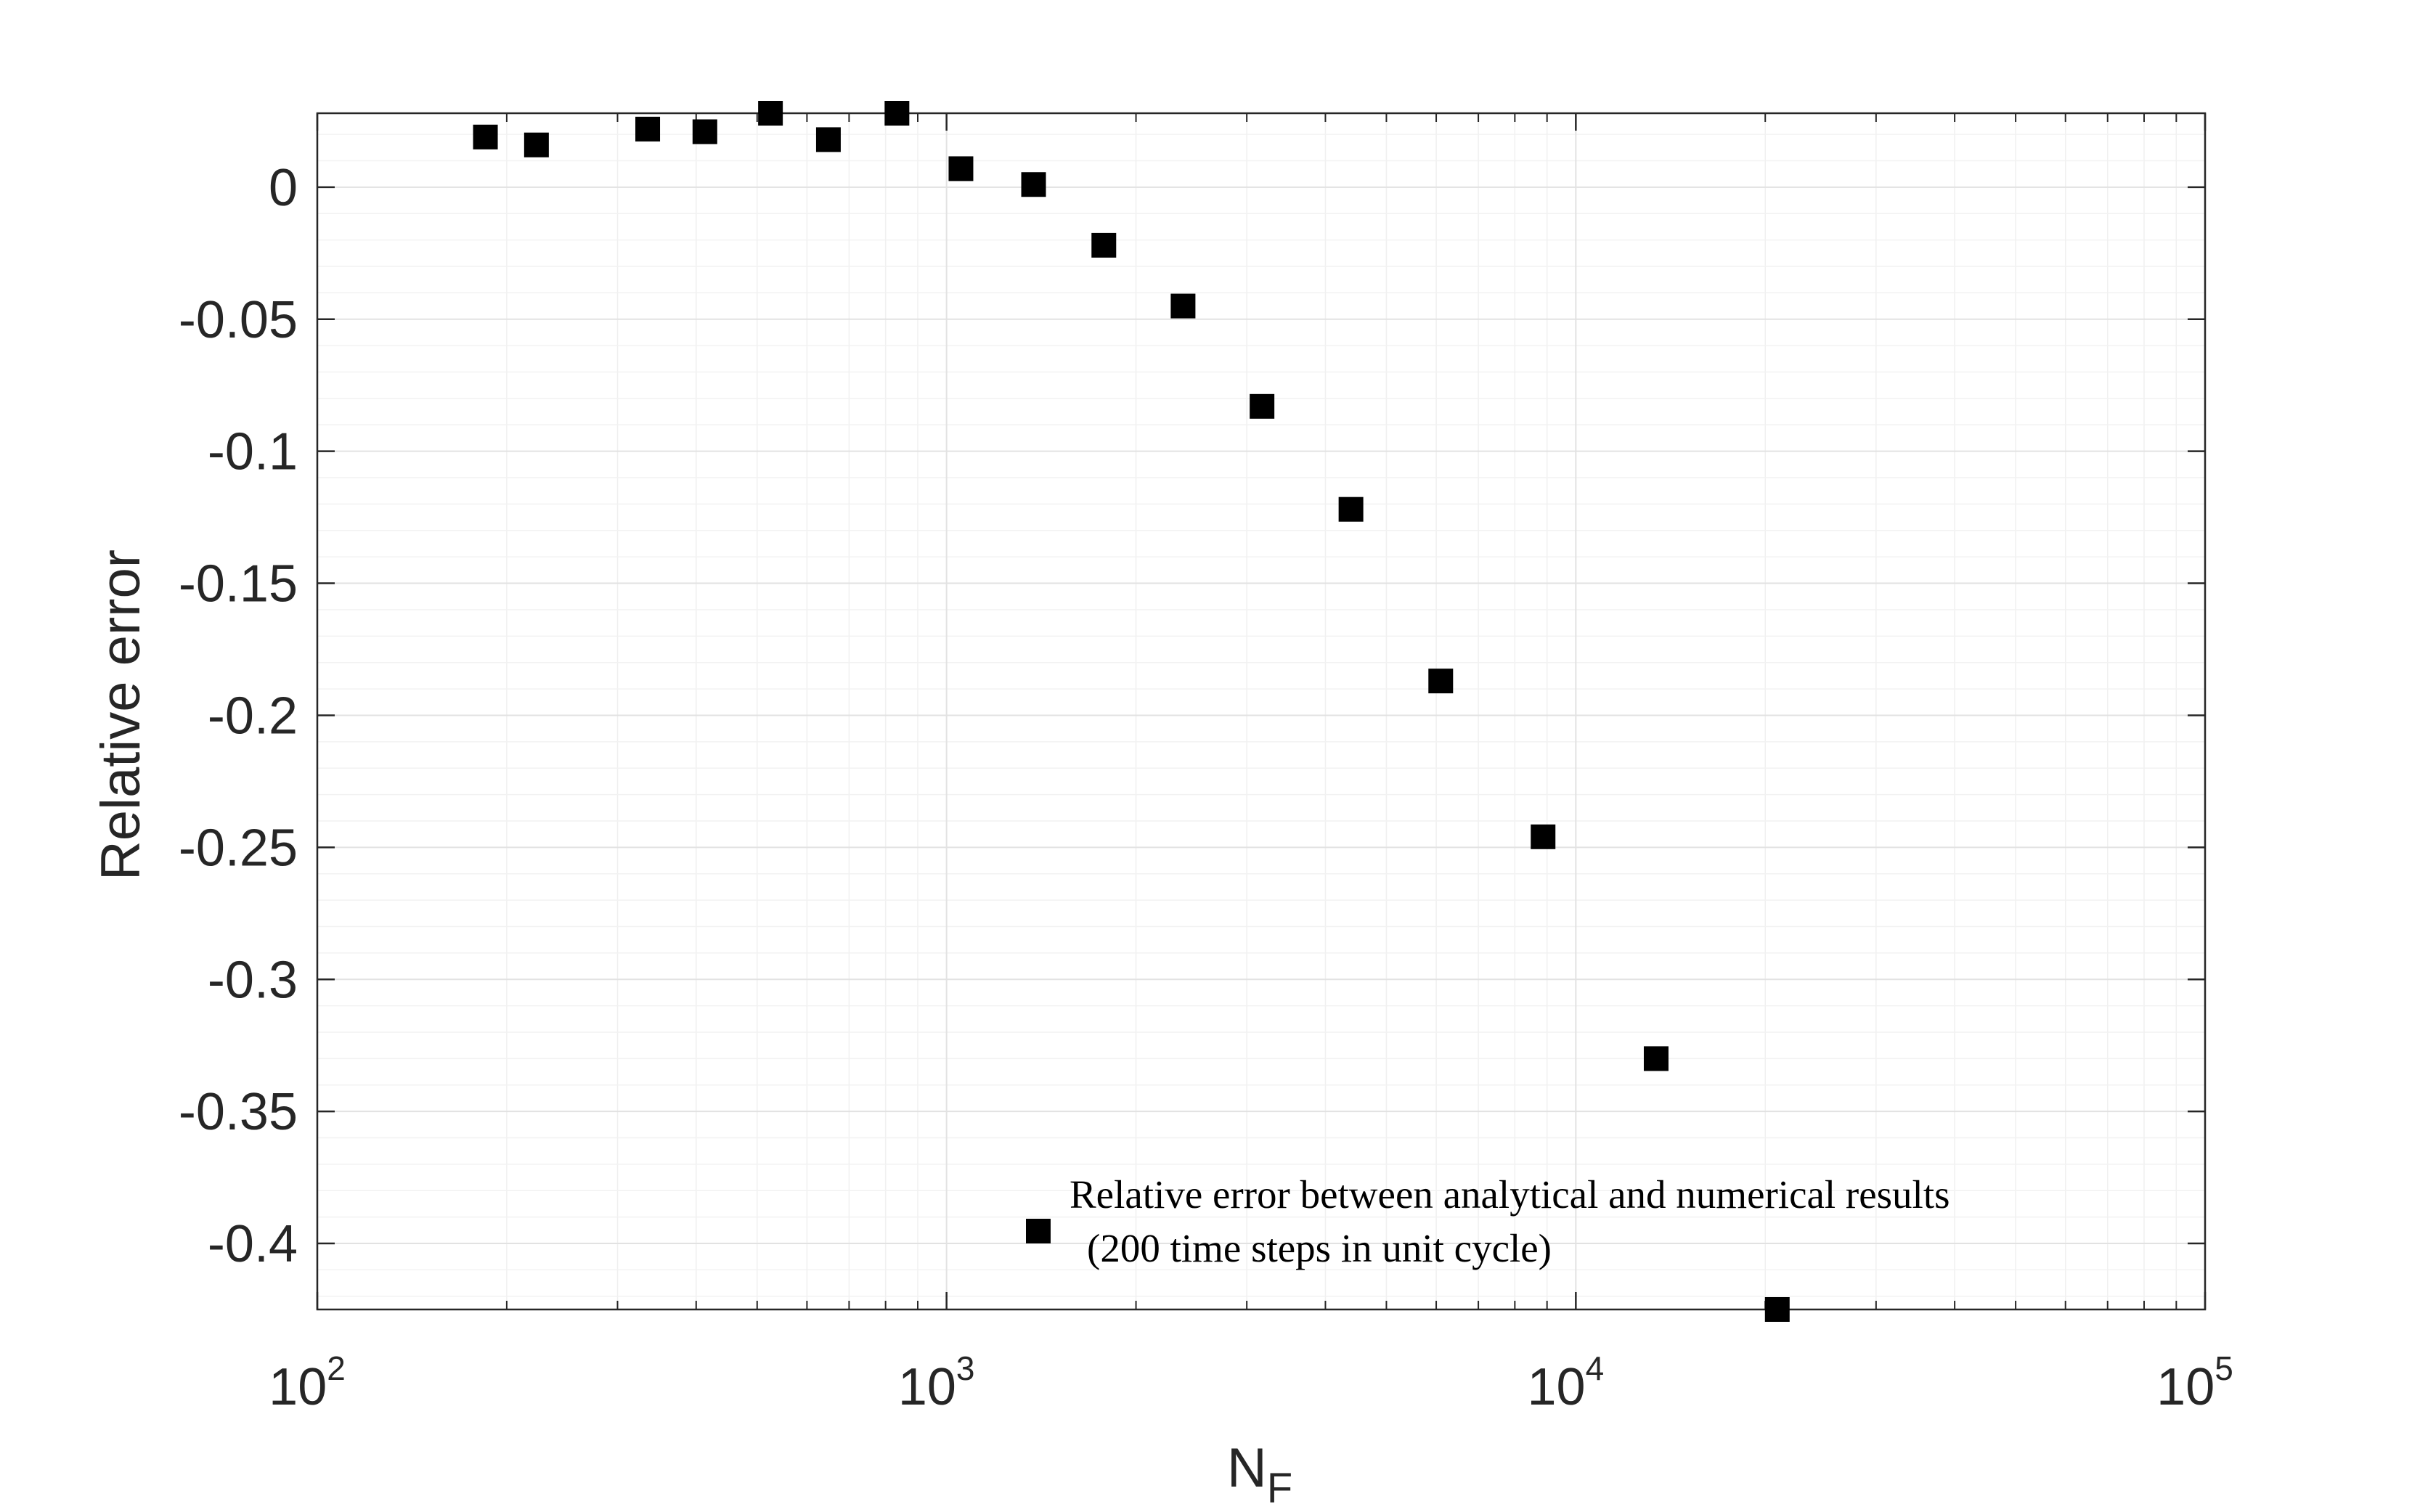 This screenshot has width=2420, height=1512. I want to click on x-tick-label: 10⁵, so click(2194, 1382).